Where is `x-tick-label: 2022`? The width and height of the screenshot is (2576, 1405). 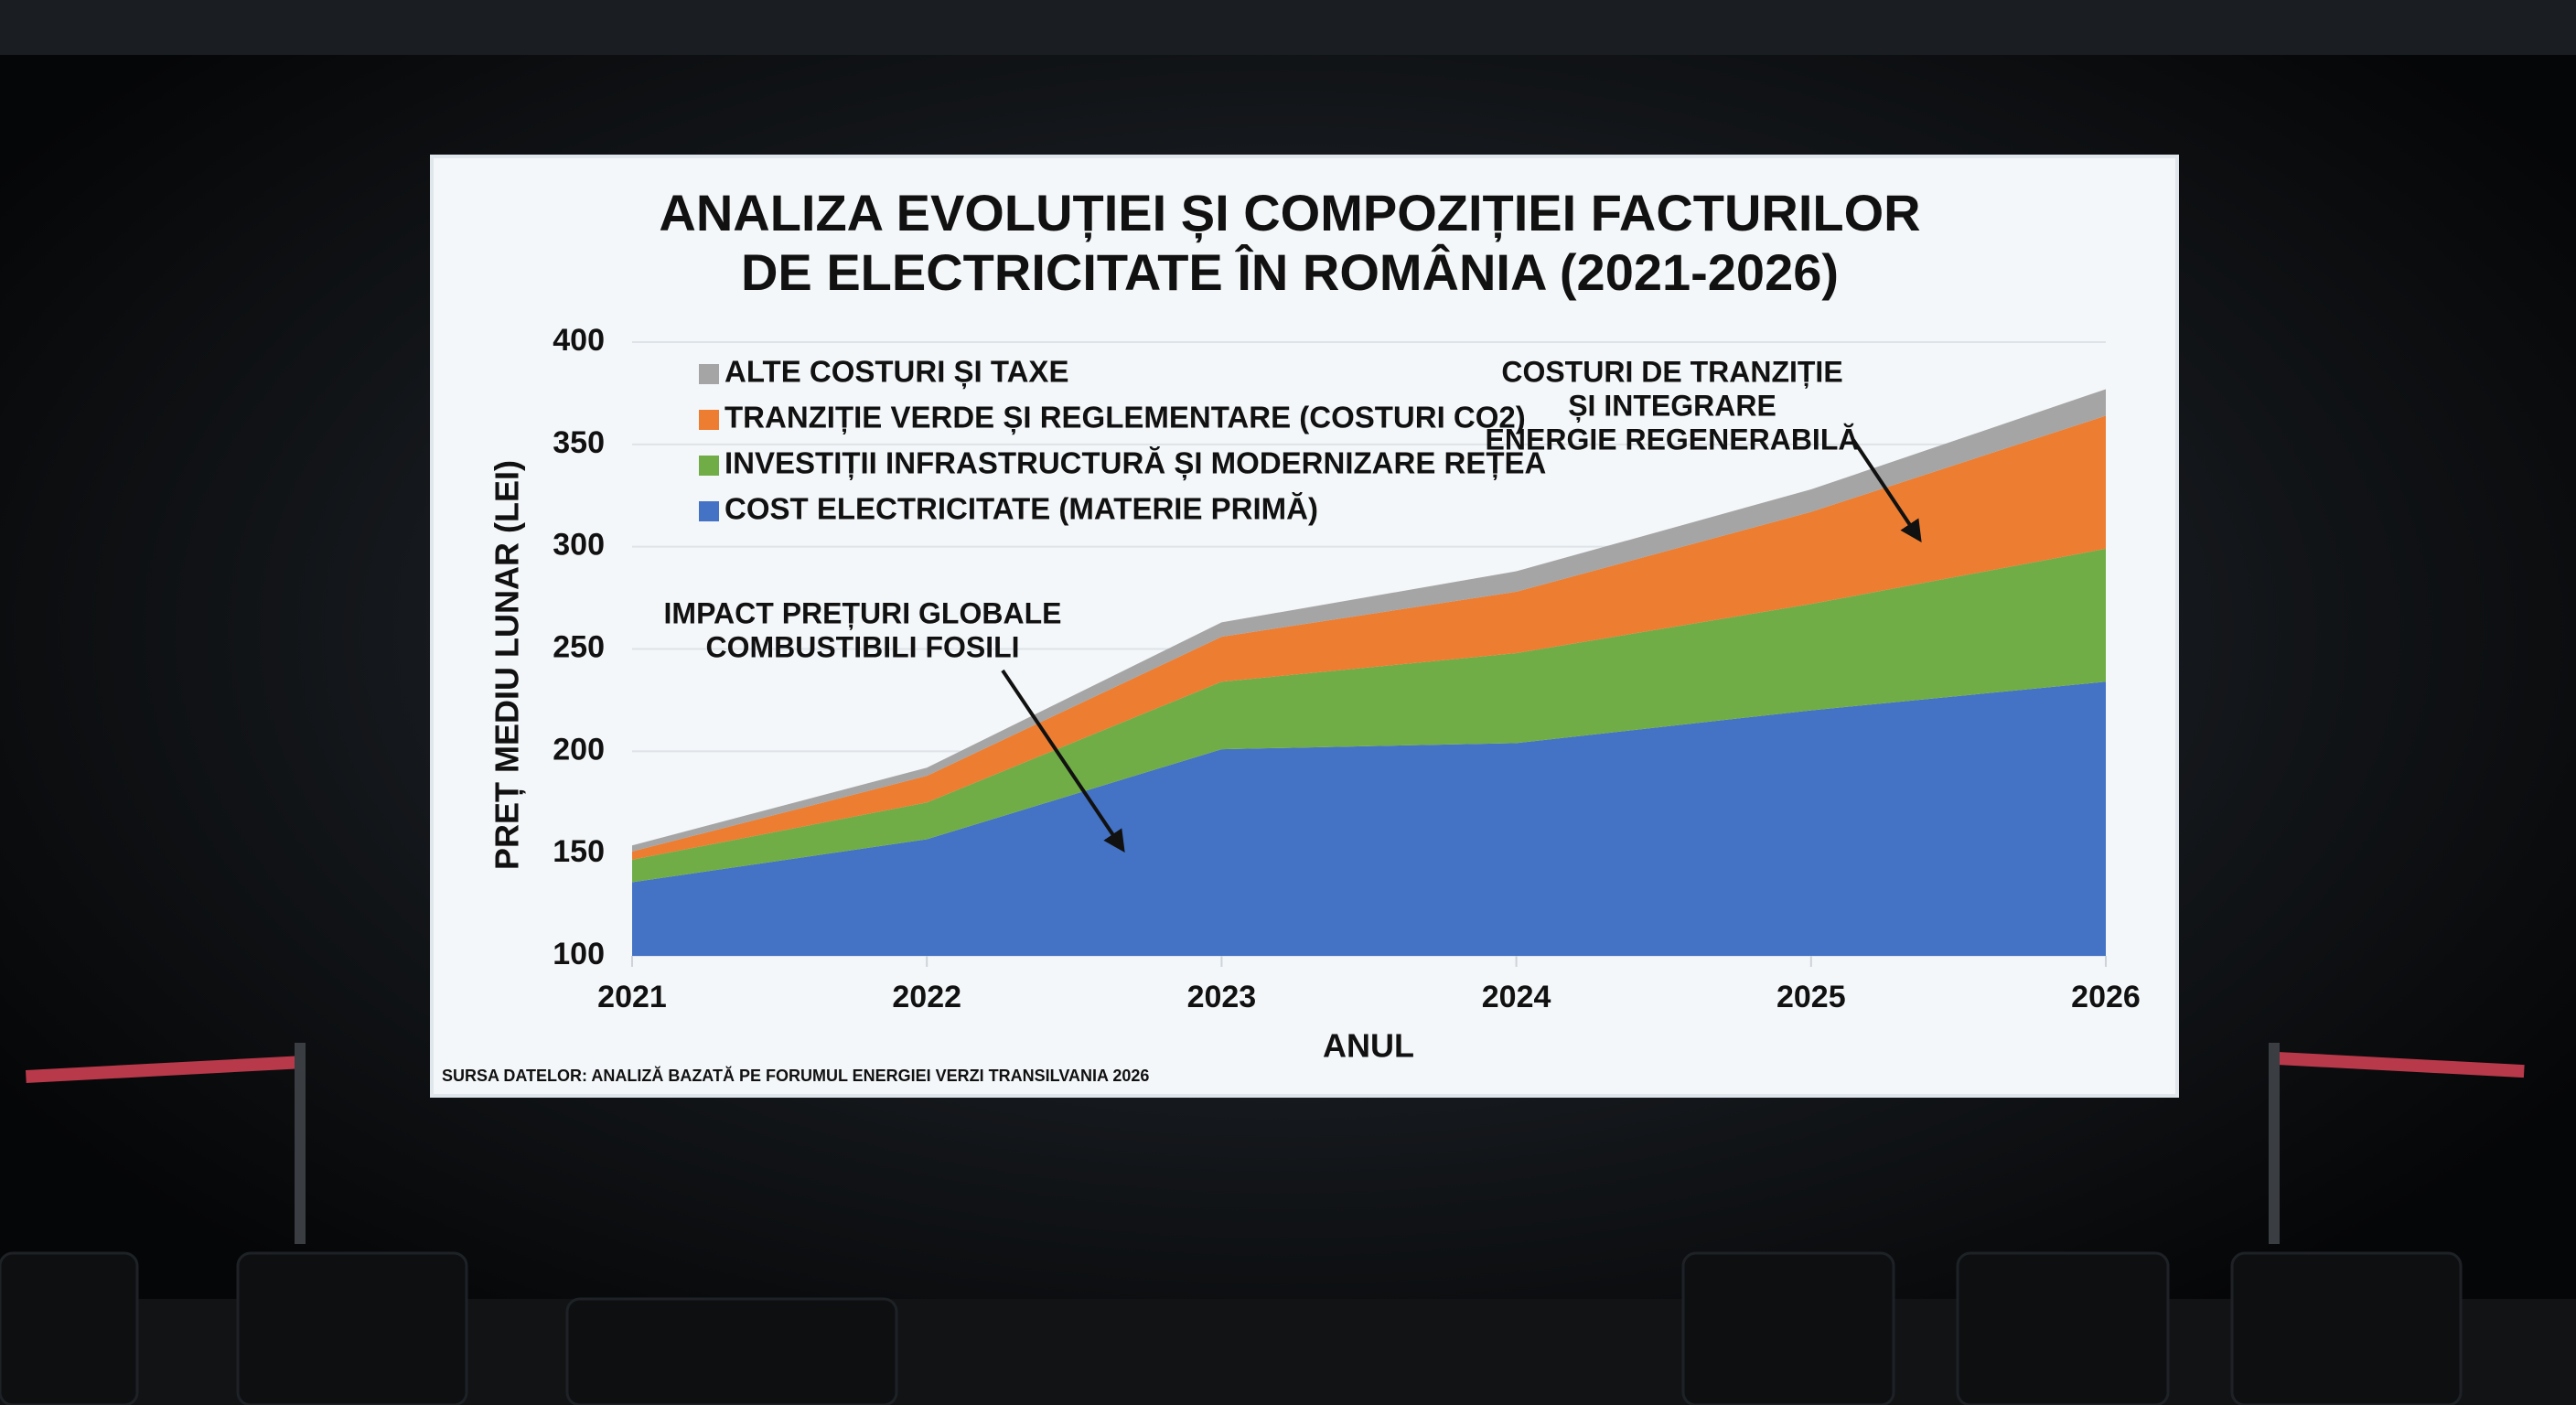
x-tick-label: 2022 is located at coordinates (927, 997).